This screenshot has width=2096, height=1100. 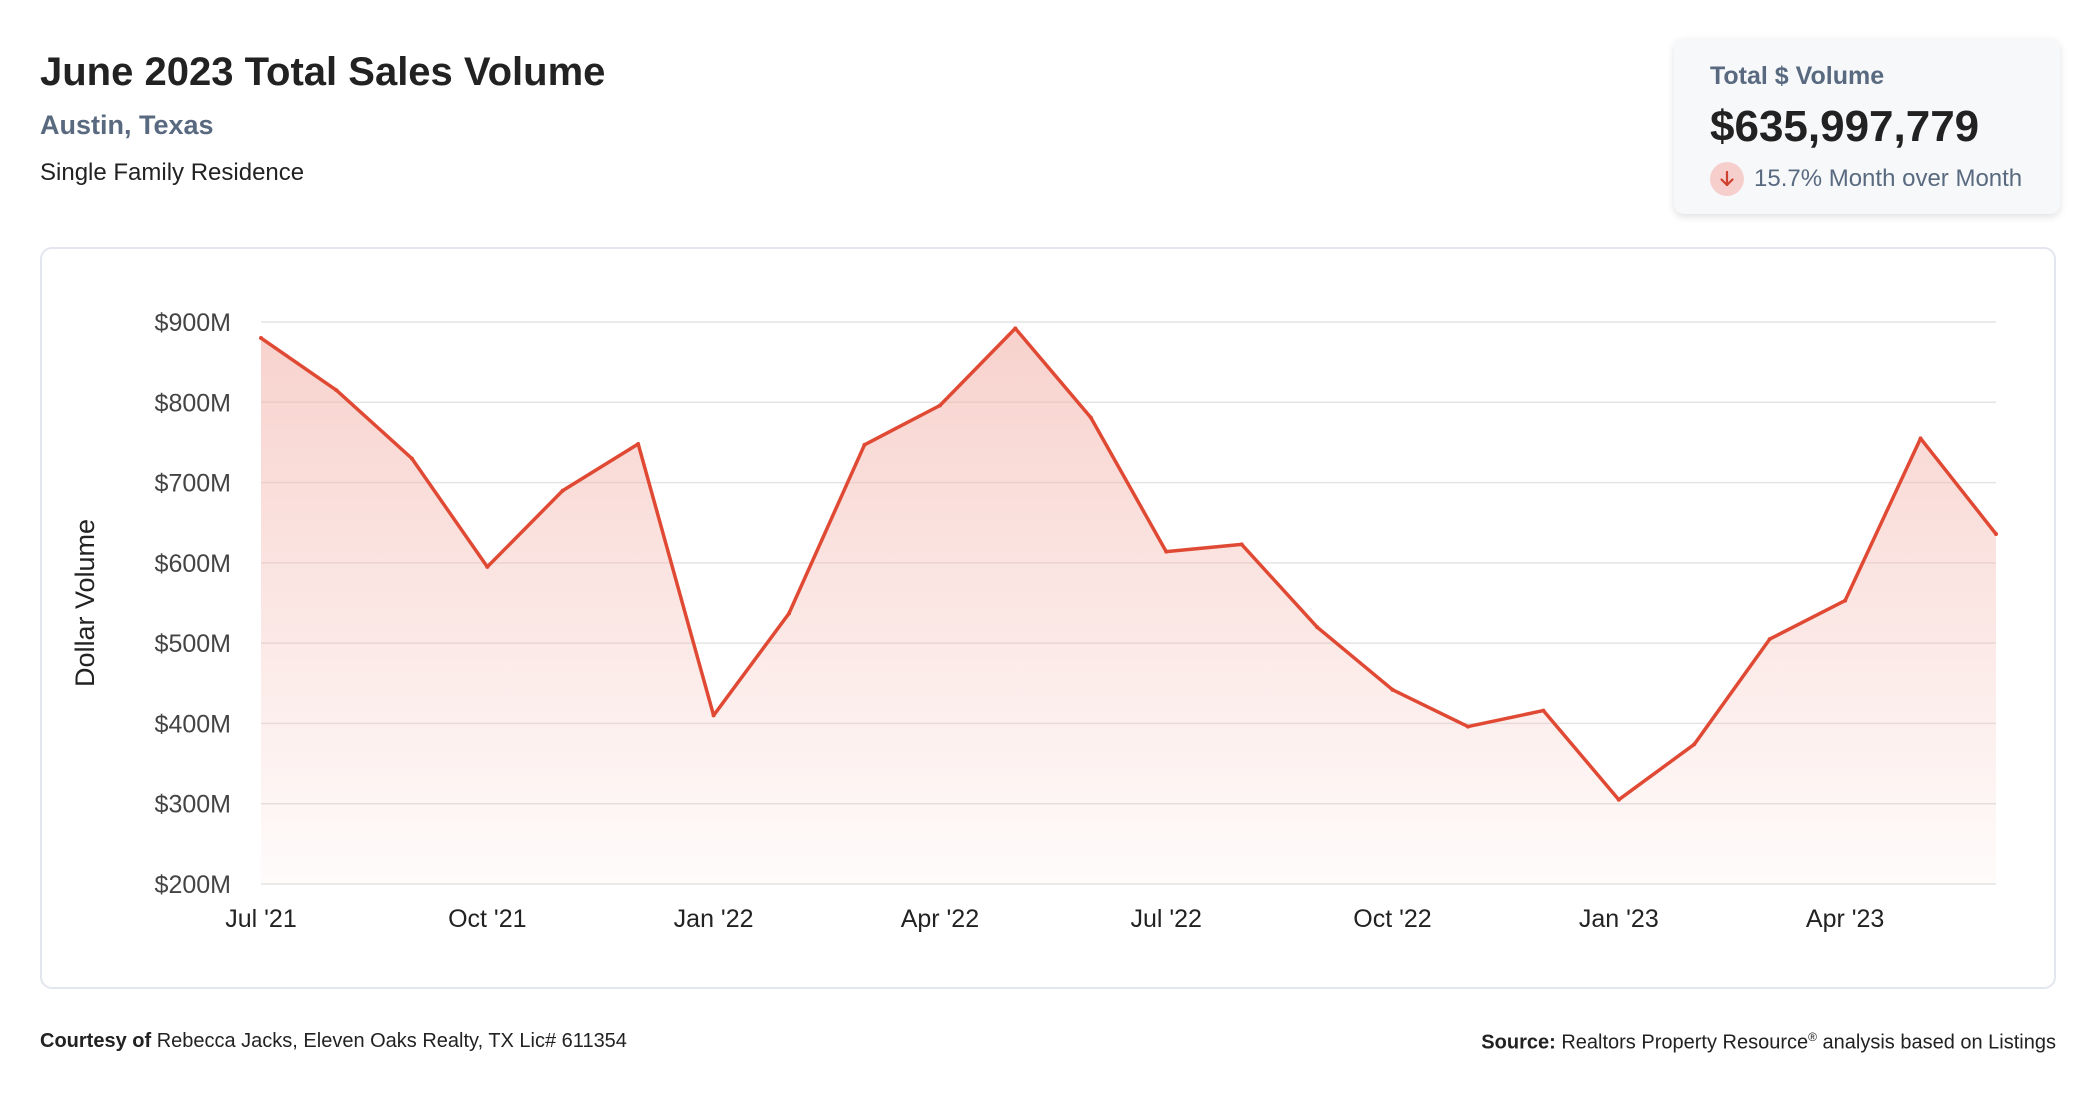 What do you see at coordinates (193, 644) in the screenshot?
I see `y-tick-label: $500M` at bounding box center [193, 644].